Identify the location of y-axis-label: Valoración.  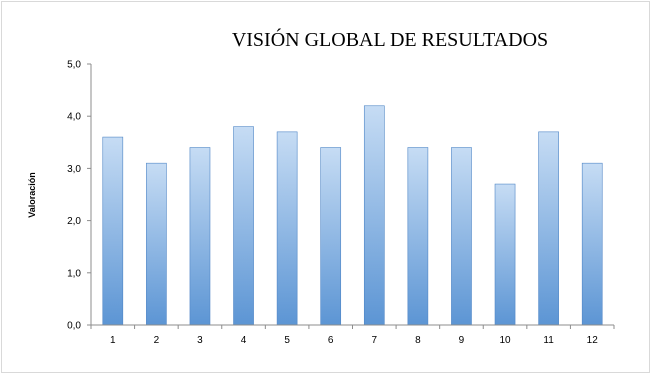
(32, 195).